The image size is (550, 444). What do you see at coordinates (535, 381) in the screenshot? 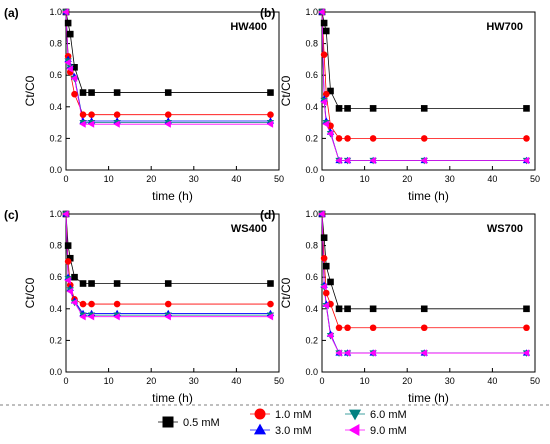
I see `x-tick-label: 50` at bounding box center [535, 381].